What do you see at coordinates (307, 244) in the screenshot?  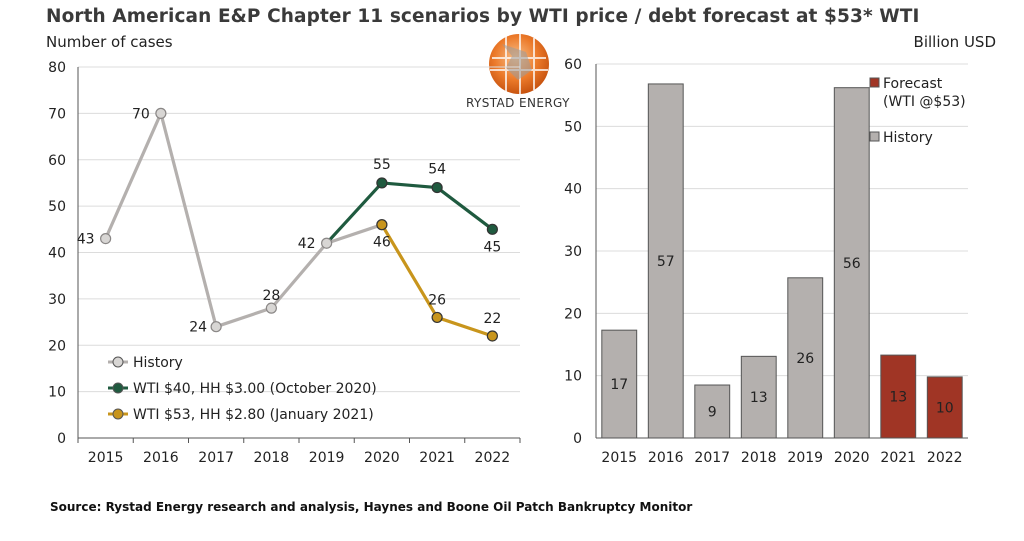 I see `data-label: 42` at bounding box center [307, 244].